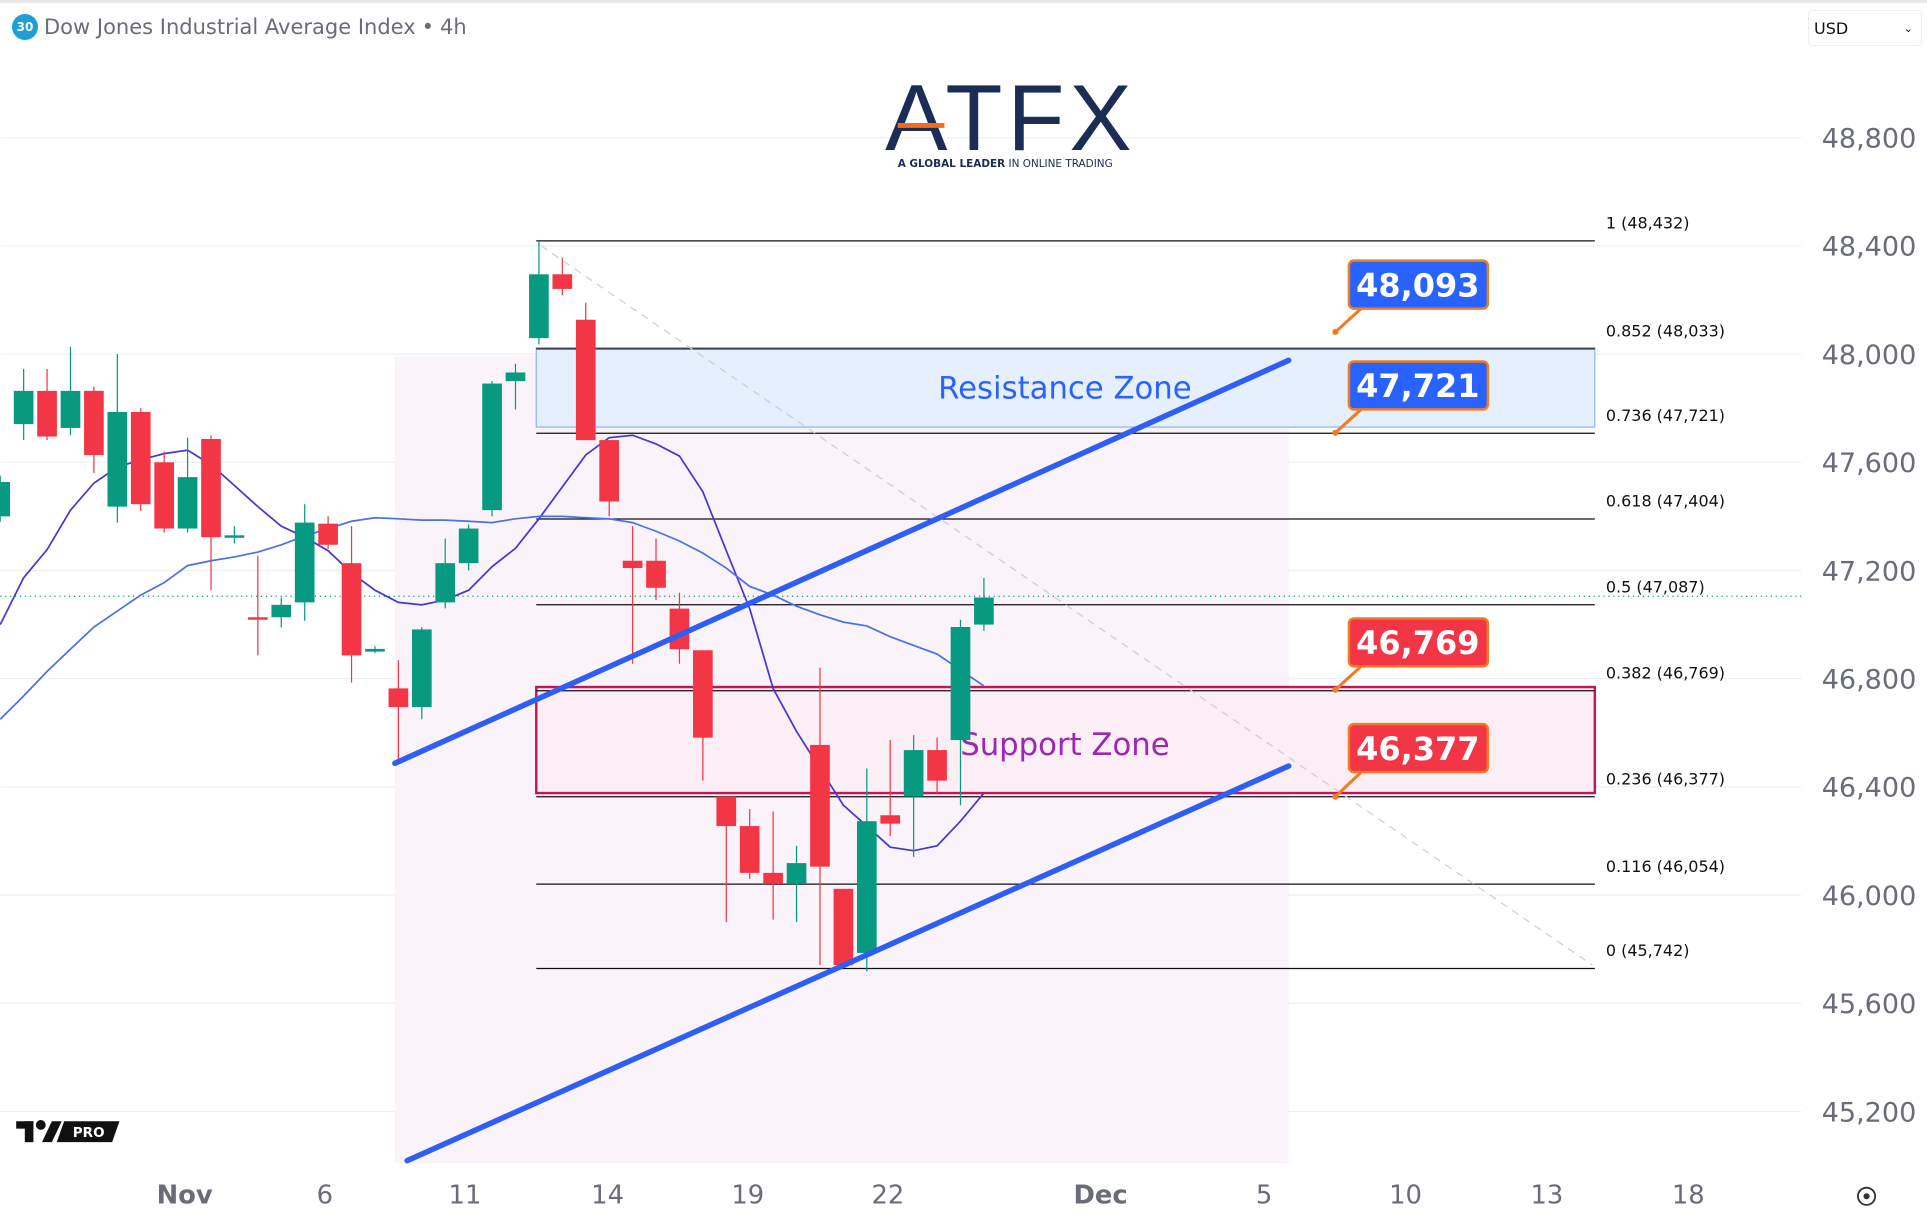 The width and height of the screenshot is (1927, 1227). What do you see at coordinates (1869, 139) in the screenshot?
I see `y-tick-label: 48,800` at bounding box center [1869, 139].